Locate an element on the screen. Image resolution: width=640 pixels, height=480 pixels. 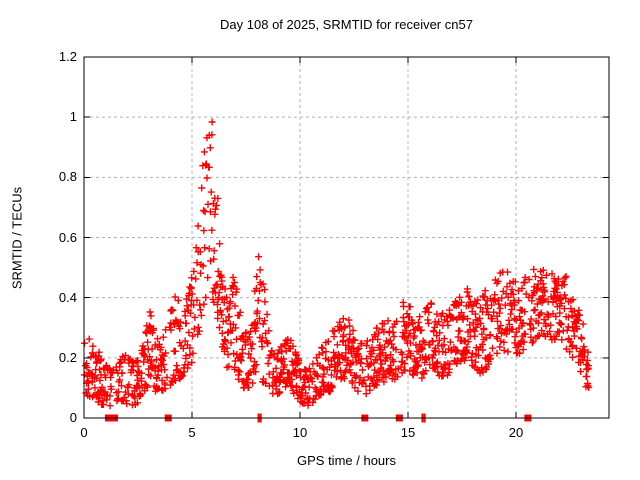
x-tick-label: 15 is located at coordinates (408, 432).